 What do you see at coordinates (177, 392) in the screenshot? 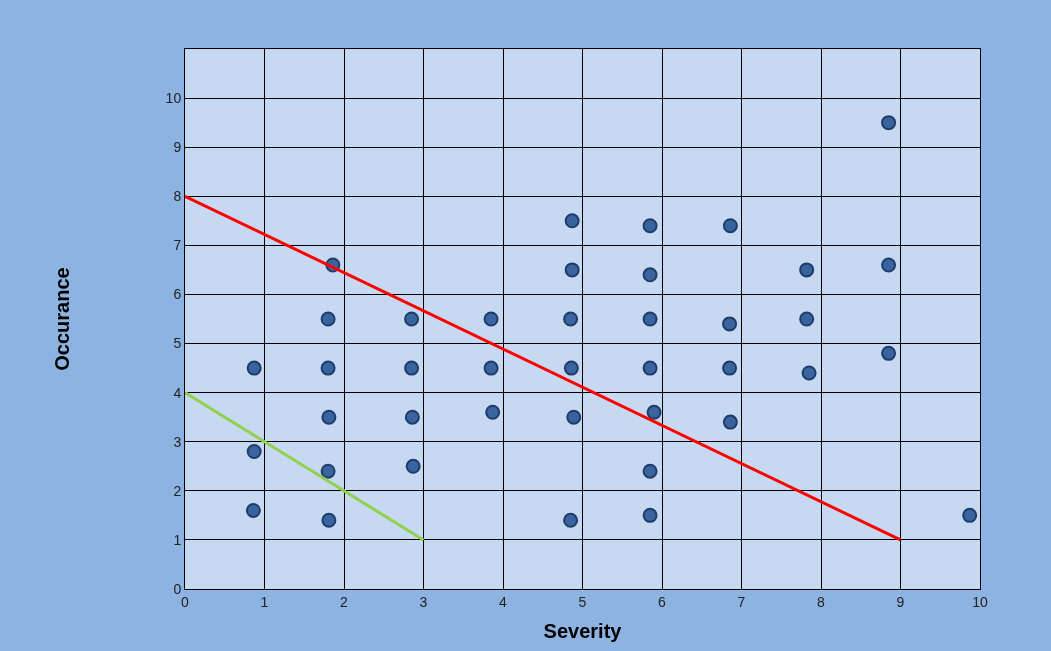
I see `y-tick-label: 4` at bounding box center [177, 392].